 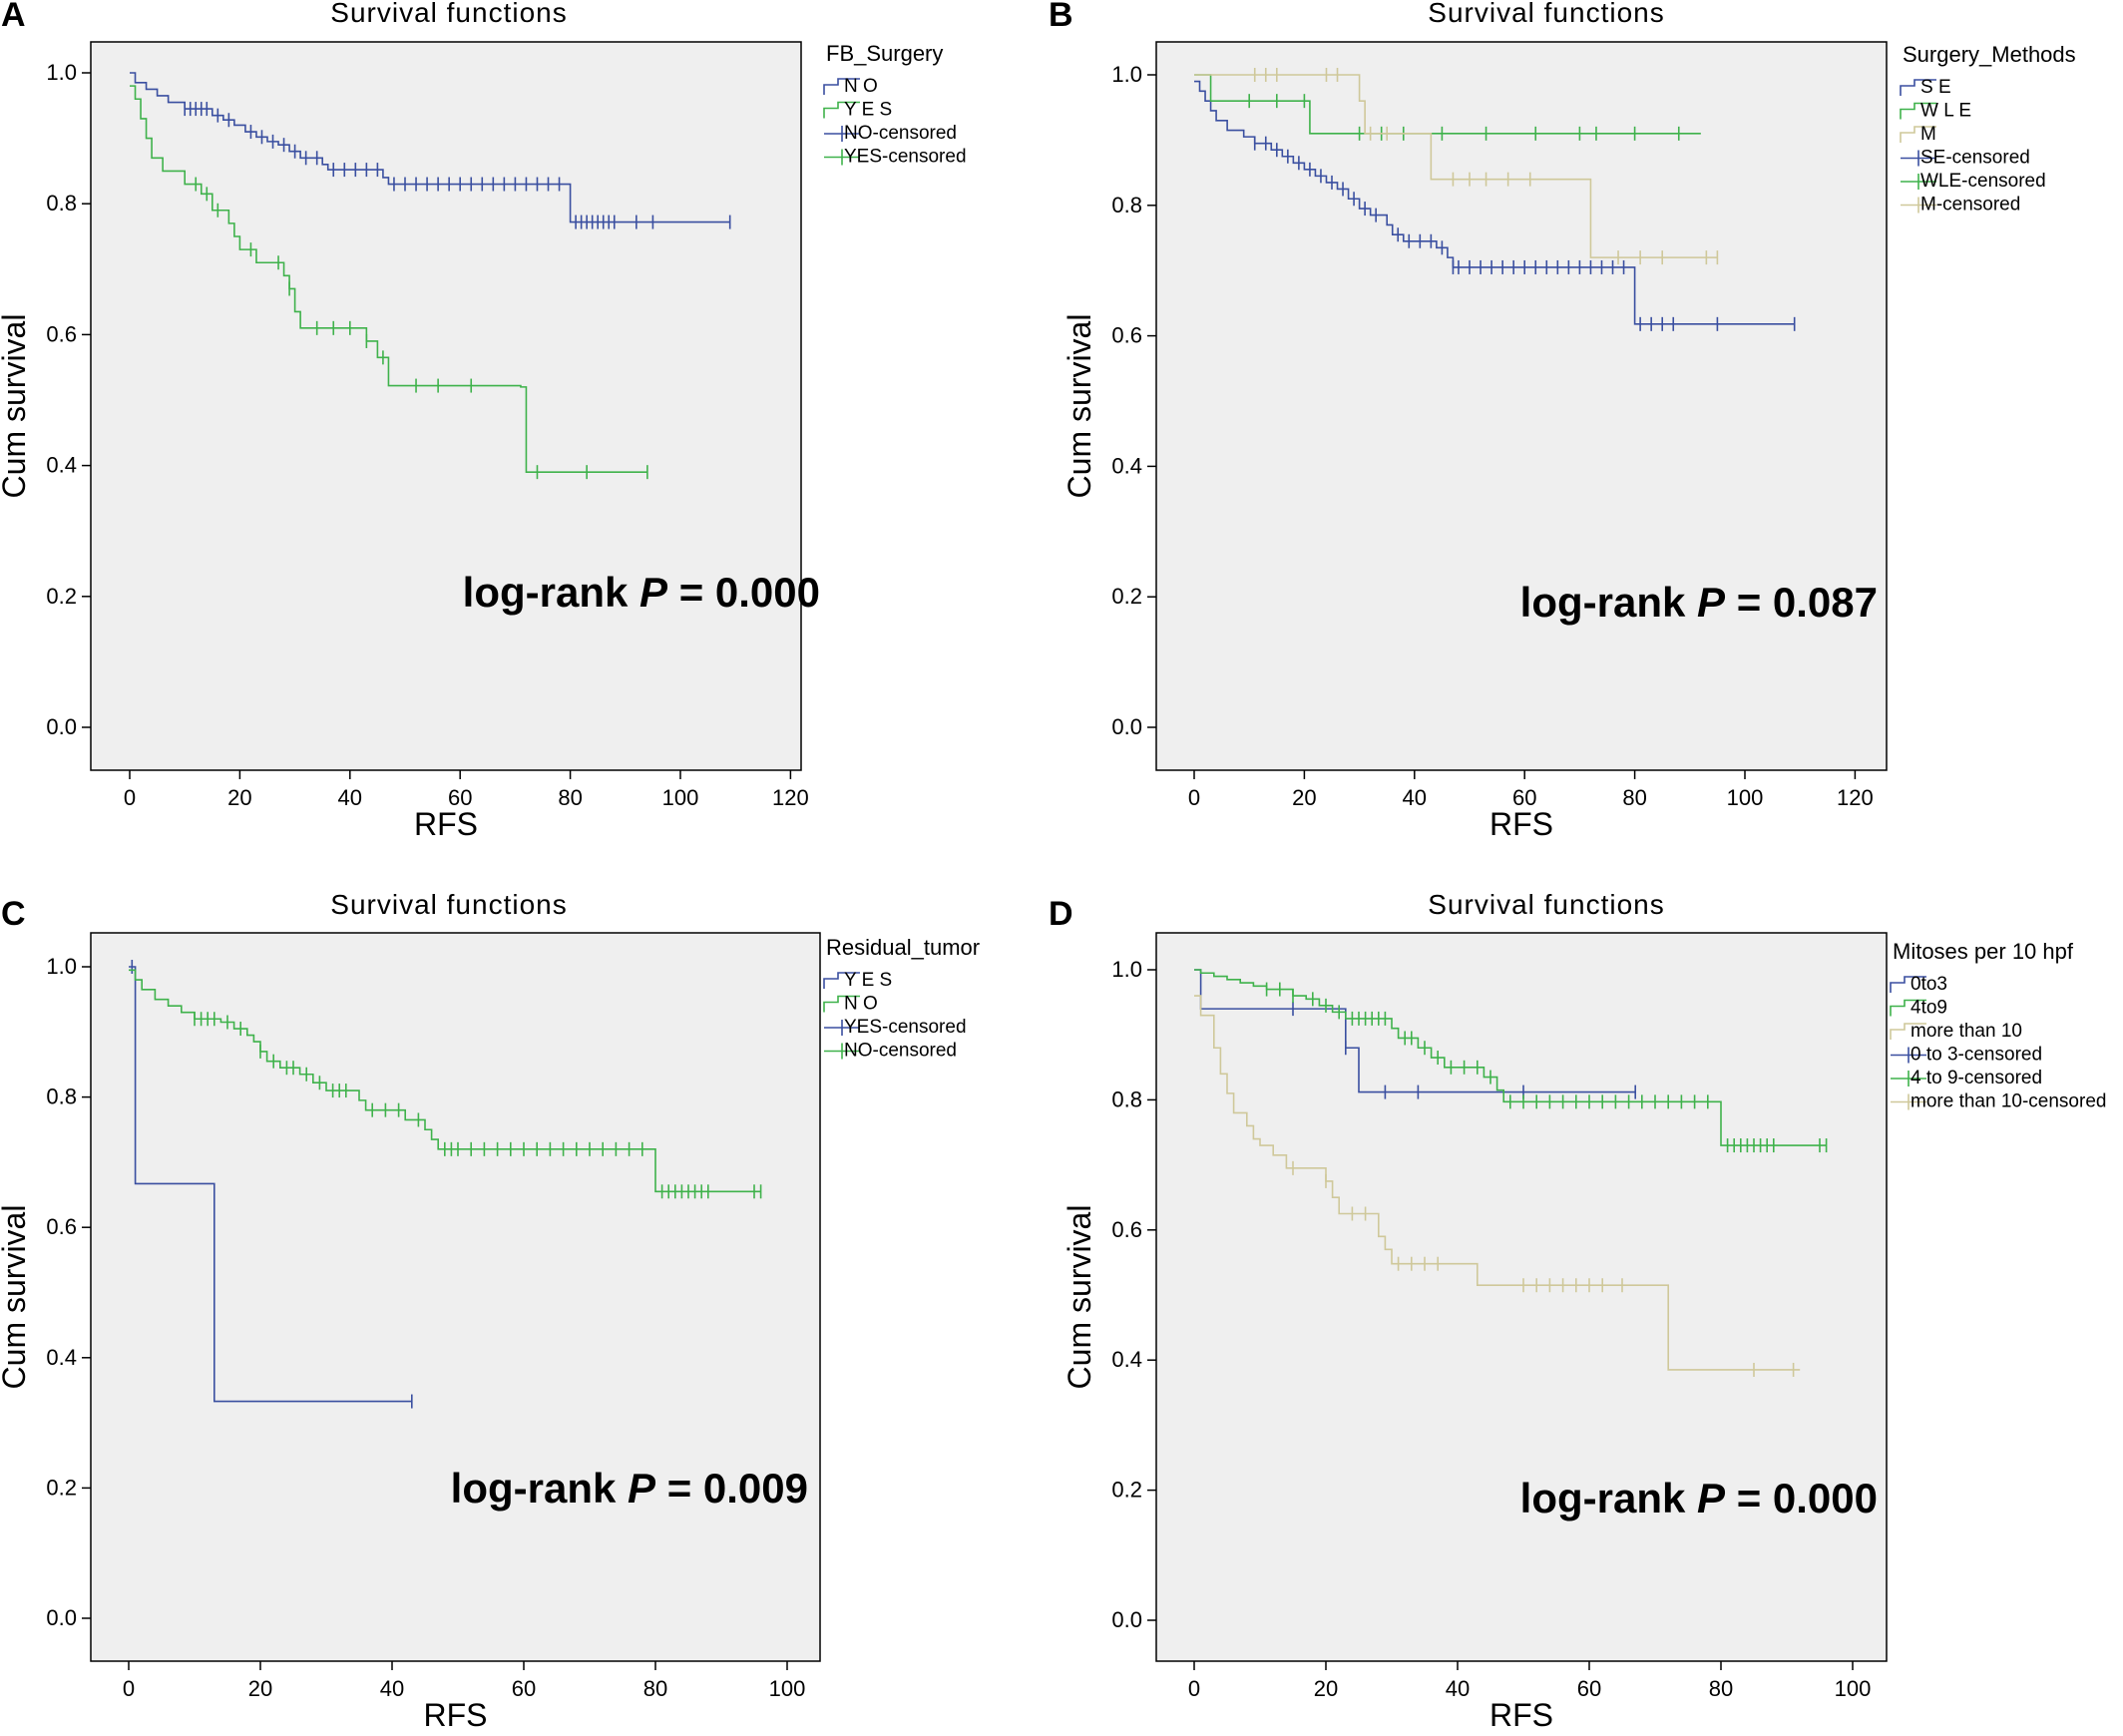 I want to click on legend-item: N O, so click(x=850, y=1004).